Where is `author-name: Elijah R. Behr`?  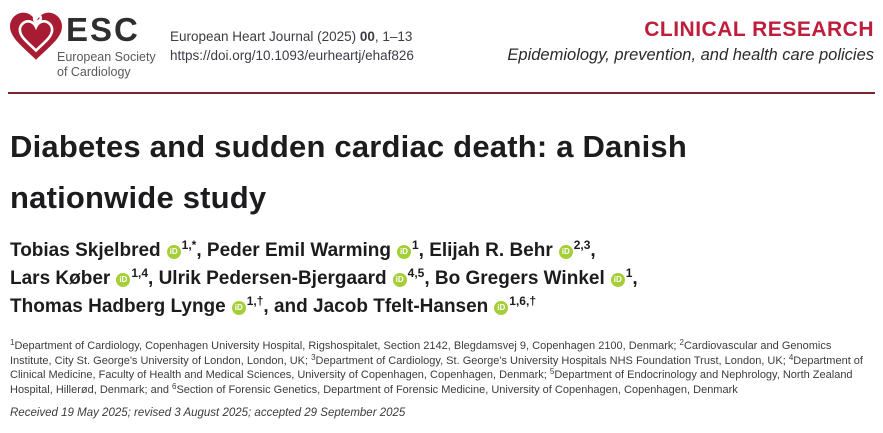 author-name: Elijah R. Behr is located at coordinates (491, 250).